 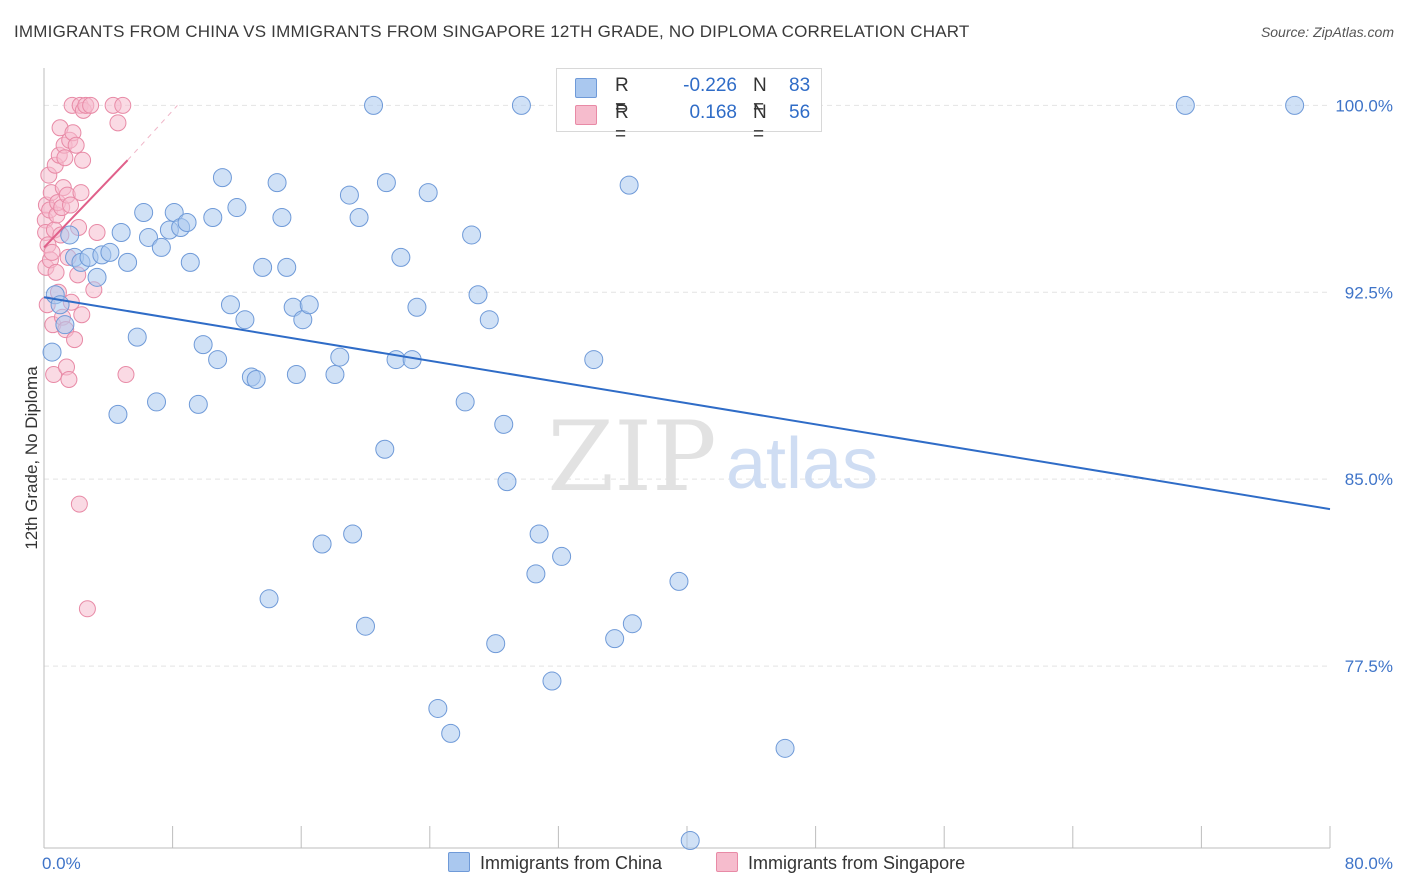 I want to click on y-tick-label: 100.0%, so click(x=1364, y=105).